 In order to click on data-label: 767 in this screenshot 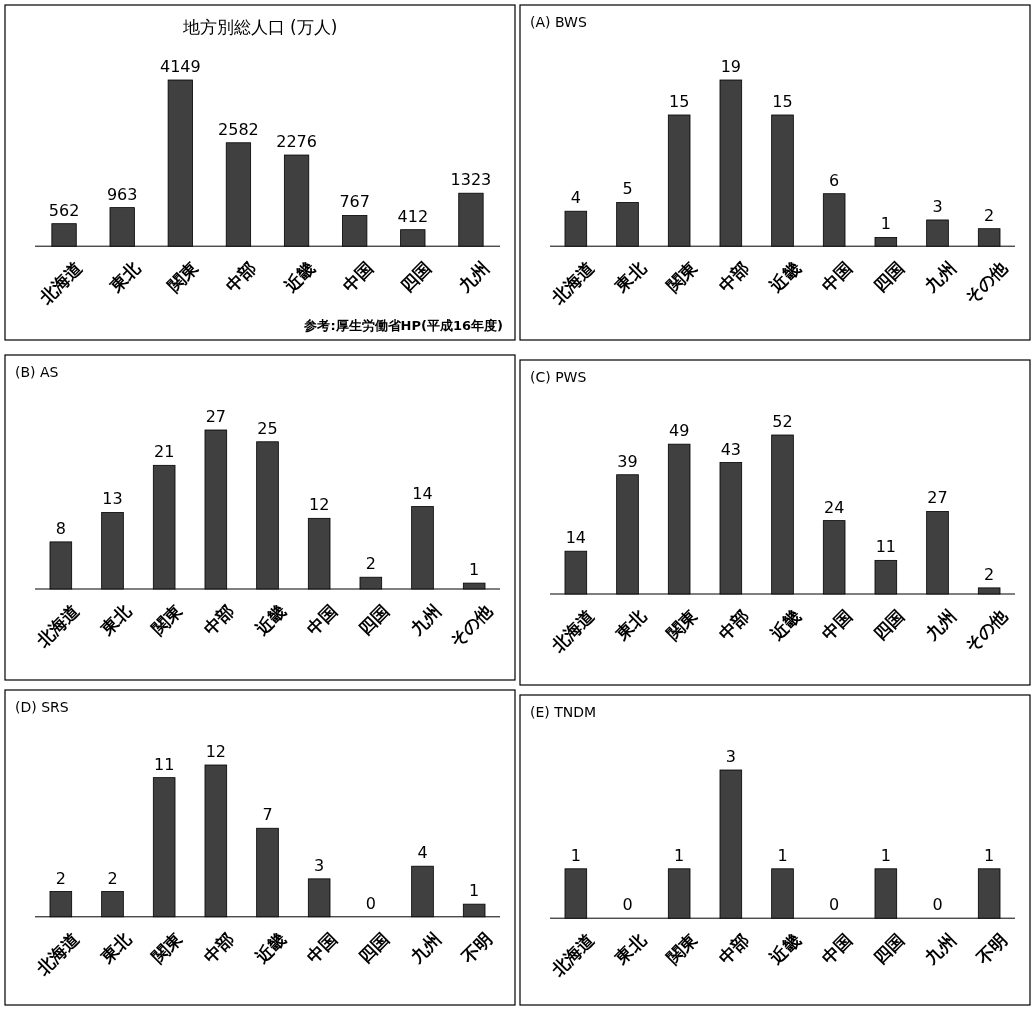, I will do `click(354, 202)`.